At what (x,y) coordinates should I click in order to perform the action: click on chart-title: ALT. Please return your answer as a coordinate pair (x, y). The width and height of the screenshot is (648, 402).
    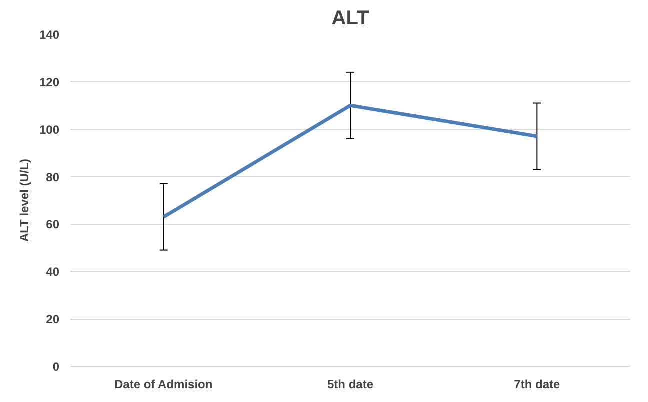
    Looking at the image, I should click on (351, 19).